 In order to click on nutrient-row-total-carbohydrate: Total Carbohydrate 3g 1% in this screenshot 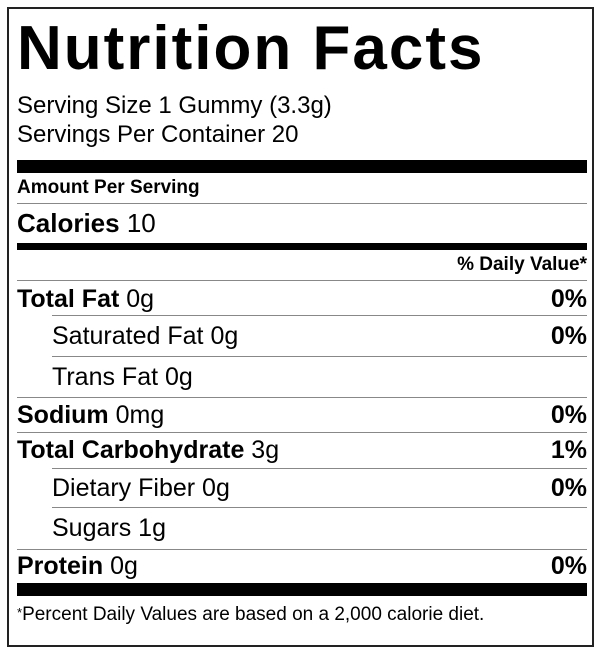, I will do `click(302, 450)`.